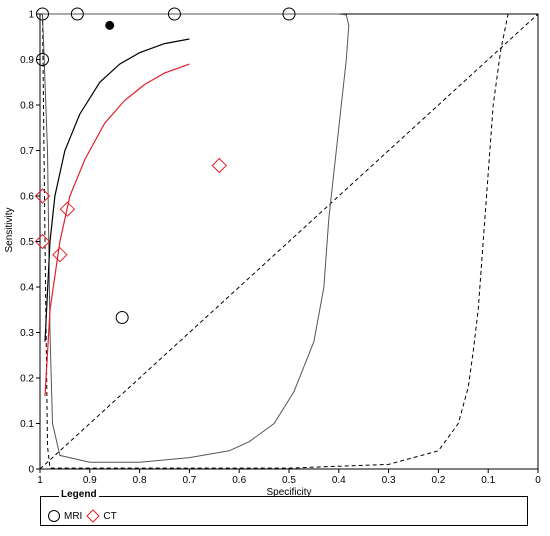  What do you see at coordinates (93, 516) in the screenshot?
I see `diamond-marker-icon` at bounding box center [93, 516].